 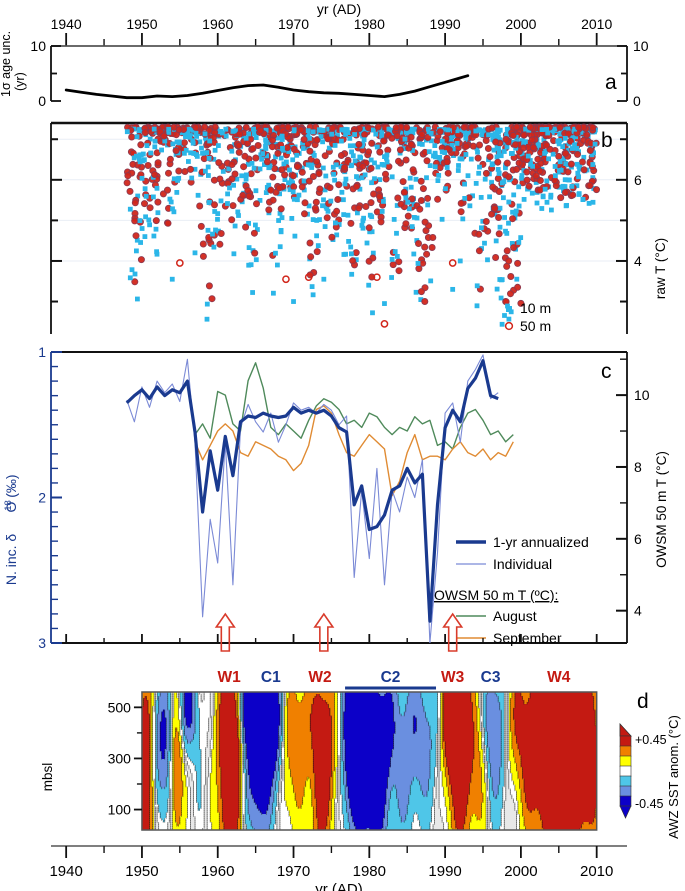 What do you see at coordinates (445, 24) in the screenshot?
I see `svg-text: 1990` at bounding box center [445, 24].